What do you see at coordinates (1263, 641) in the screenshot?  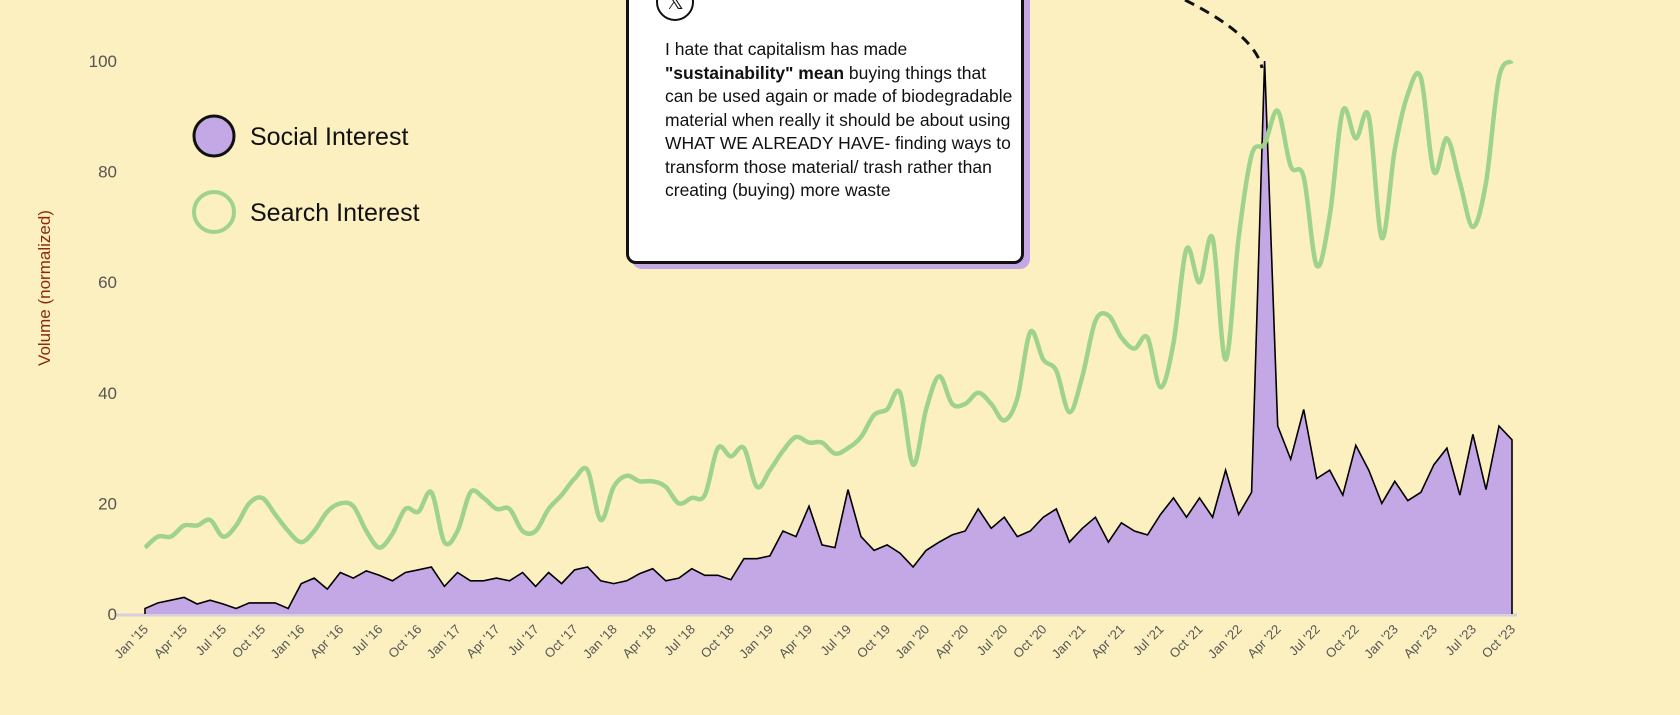 I see `x-tick-label: Apr '22` at bounding box center [1263, 641].